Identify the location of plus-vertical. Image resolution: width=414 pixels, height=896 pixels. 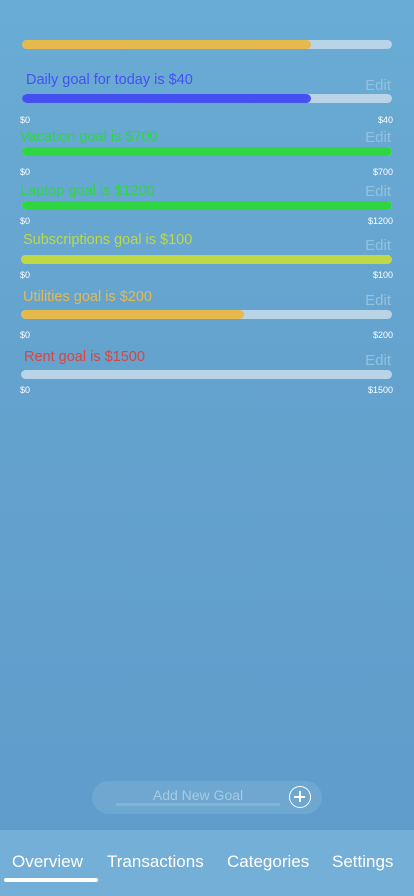
(300, 796).